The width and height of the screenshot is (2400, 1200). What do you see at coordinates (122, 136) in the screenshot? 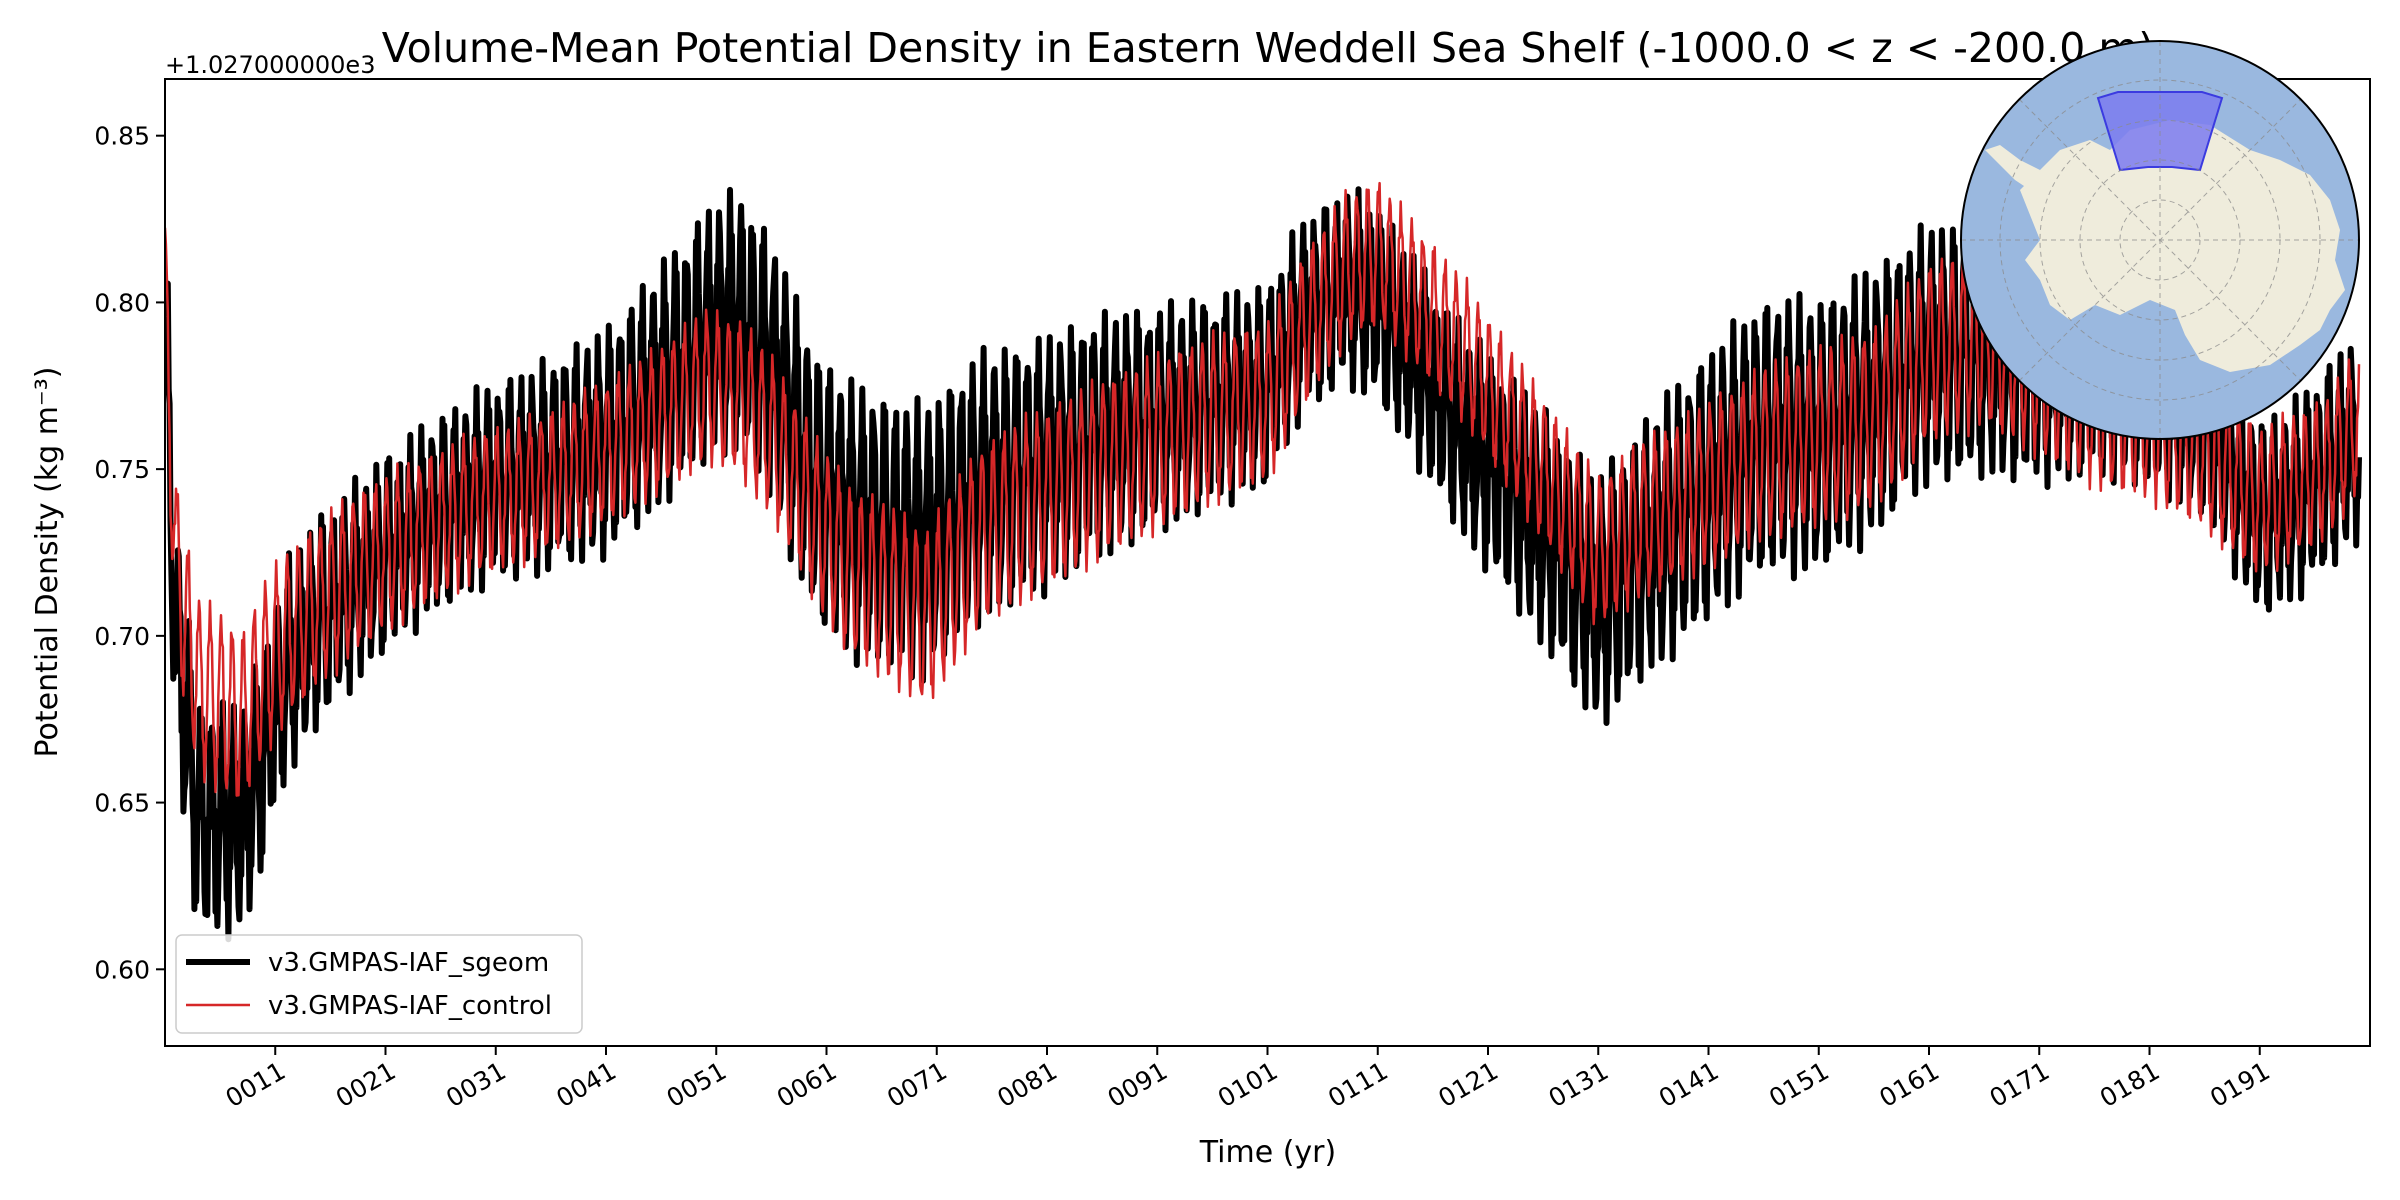
I see `y-tick-label: 0.85` at bounding box center [122, 136].